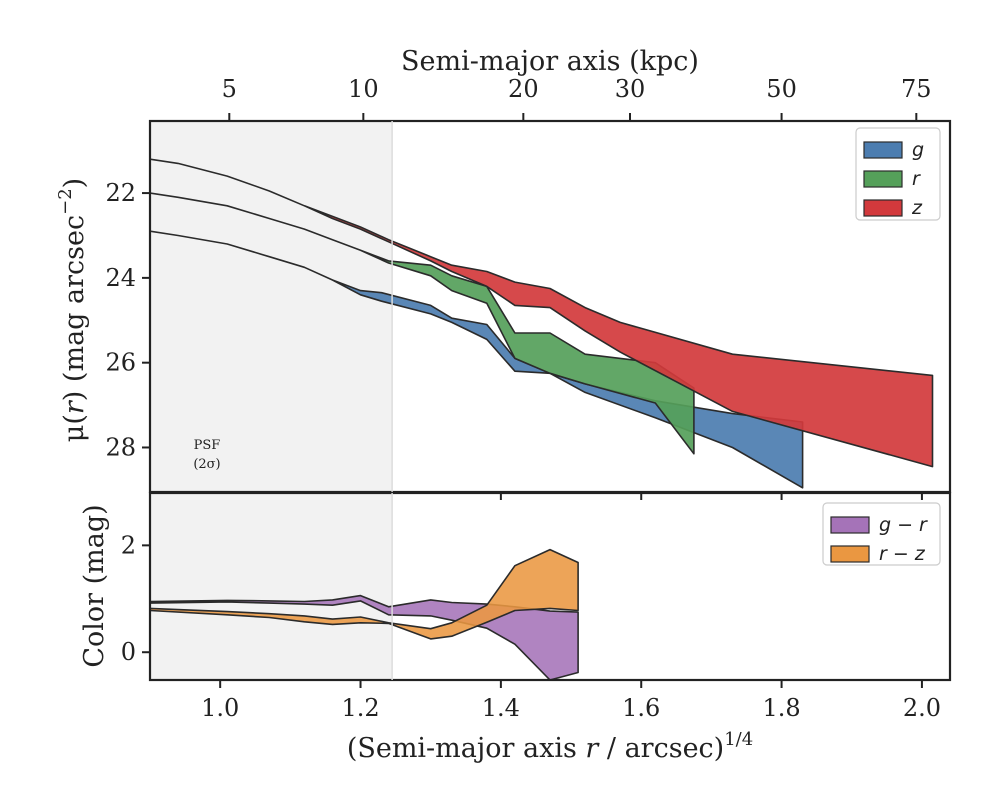 Image resolution: width=1000 pixels, height=800 pixels. I want to click on kpc-tick-label: 30, so click(630, 89).